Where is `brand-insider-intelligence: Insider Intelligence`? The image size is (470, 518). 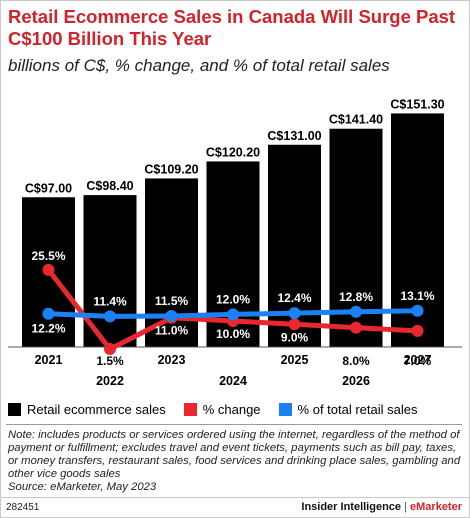 brand-insider-intelligence: Insider Intelligence is located at coordinates (351, 507).